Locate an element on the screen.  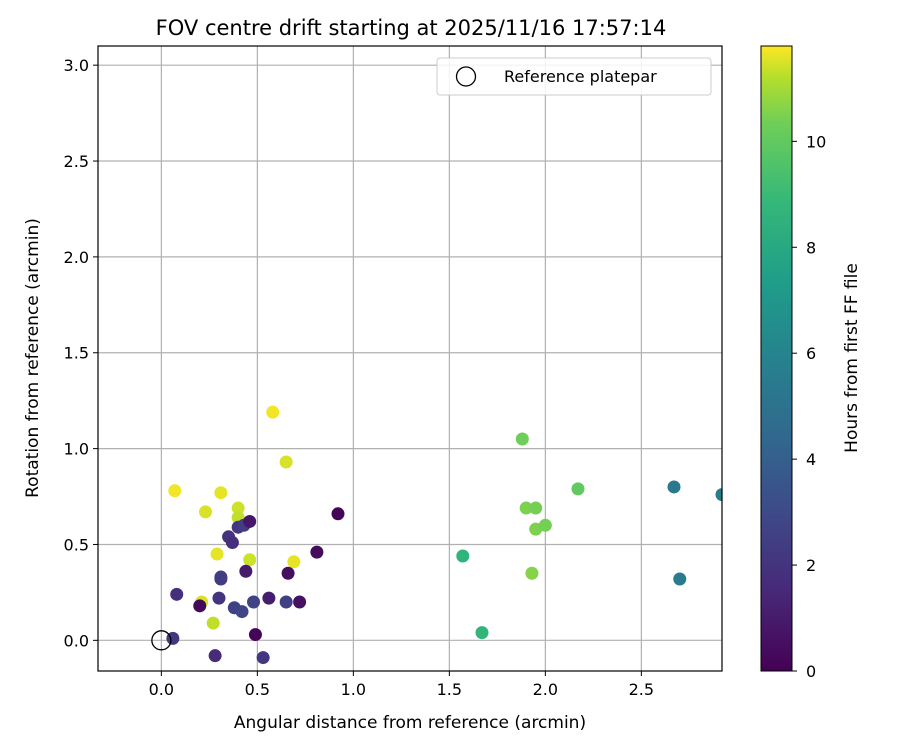
colorbar-tick-label: 0 is located at coordinates (811, 671).